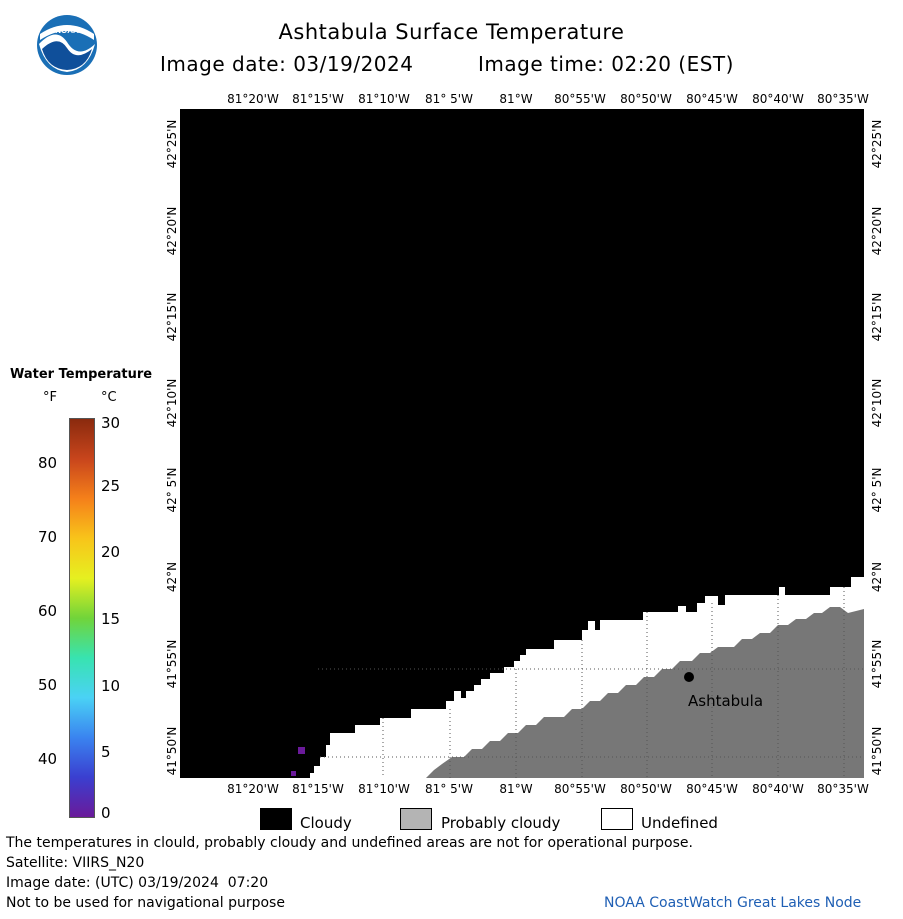  Describe the element at coordinates (48, 611) in the screenshot. I see `fahrenheit-tick-2: 60` at that location.